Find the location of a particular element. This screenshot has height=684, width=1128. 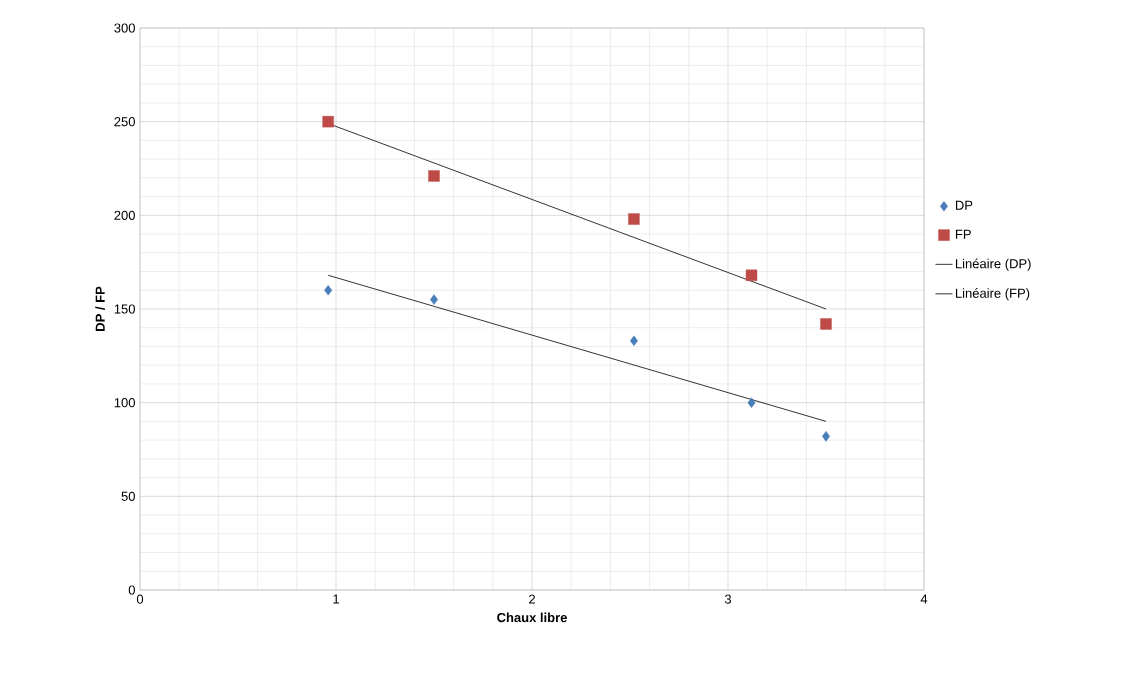

x-tick-label: 3 is located at coordinates (728, 599).